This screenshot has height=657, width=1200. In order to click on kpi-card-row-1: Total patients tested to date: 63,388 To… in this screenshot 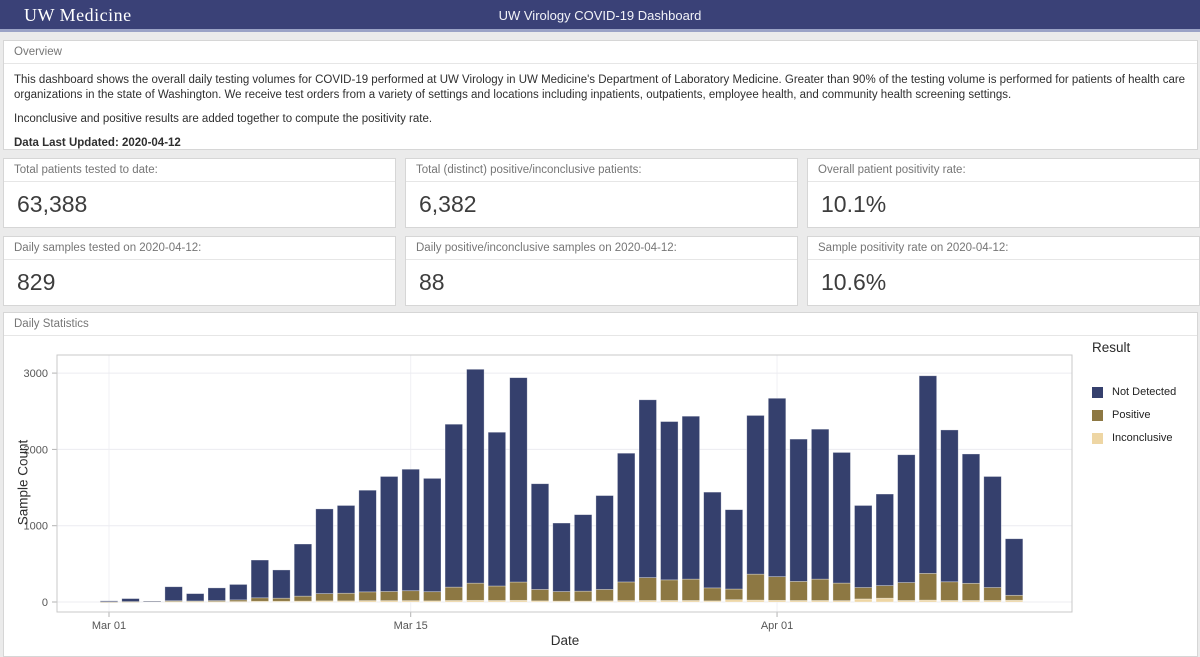, I will do `click(601, 193)`.